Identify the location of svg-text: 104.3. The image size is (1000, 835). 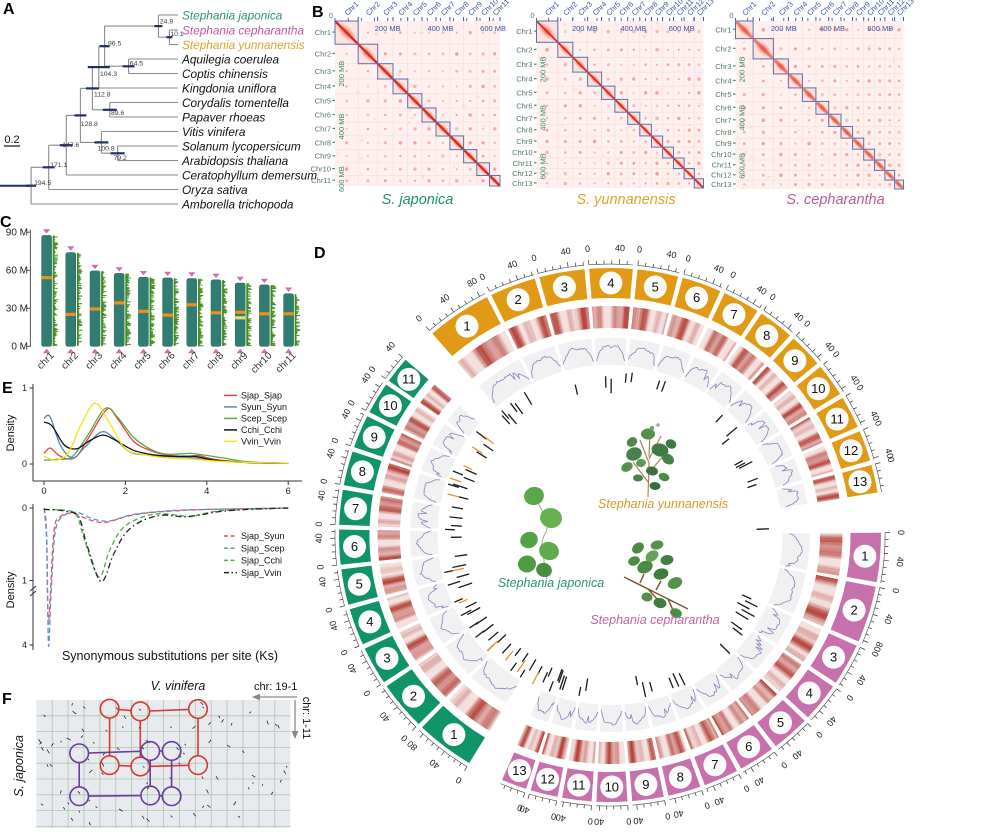
(108, 74).